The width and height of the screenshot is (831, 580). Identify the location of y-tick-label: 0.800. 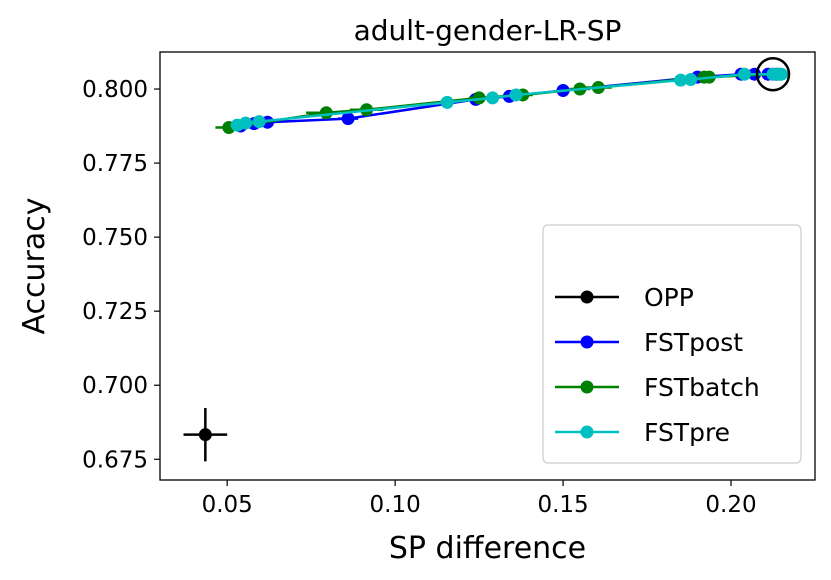
(115, 90).